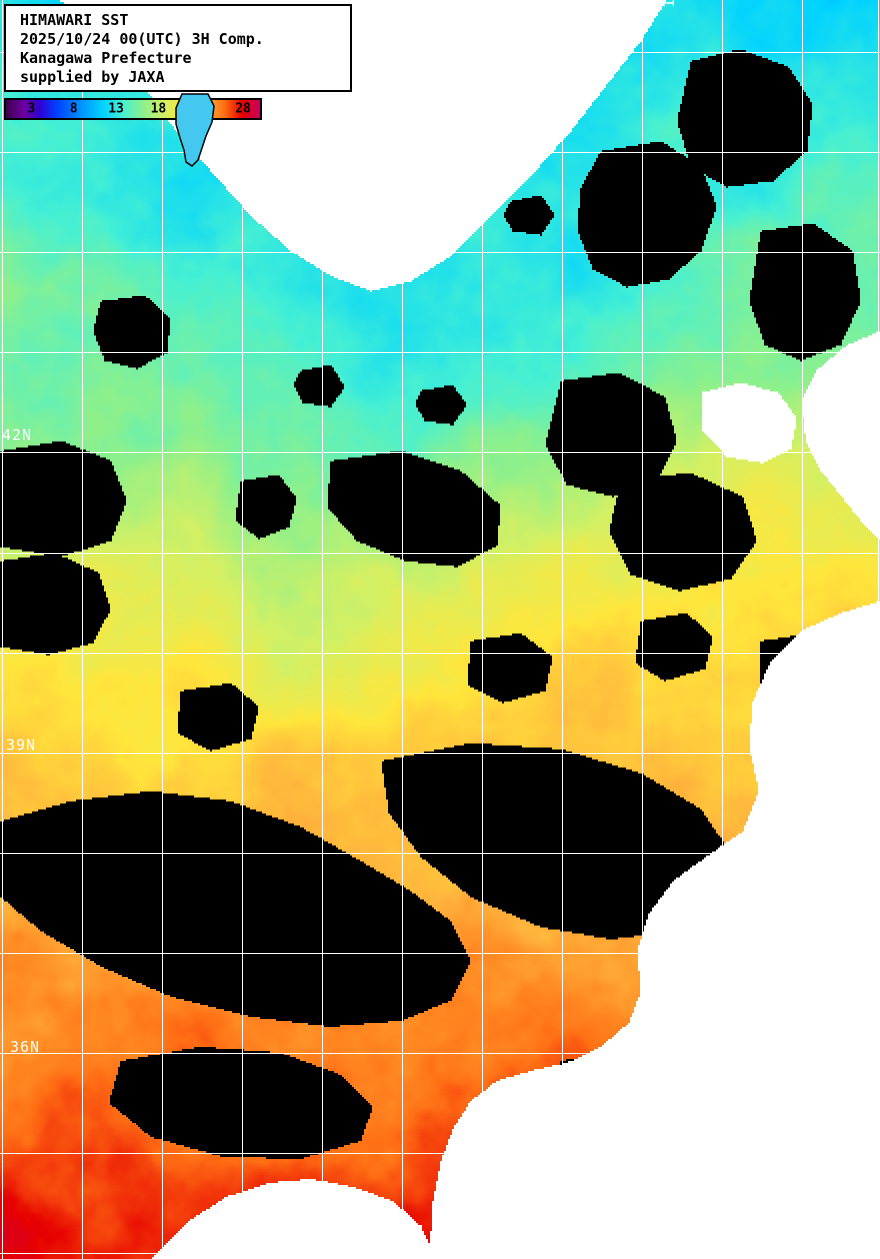 This screenshot has height=1259, width=880. I want to click on colorbar-tick-28: 28, so click(243, 109).